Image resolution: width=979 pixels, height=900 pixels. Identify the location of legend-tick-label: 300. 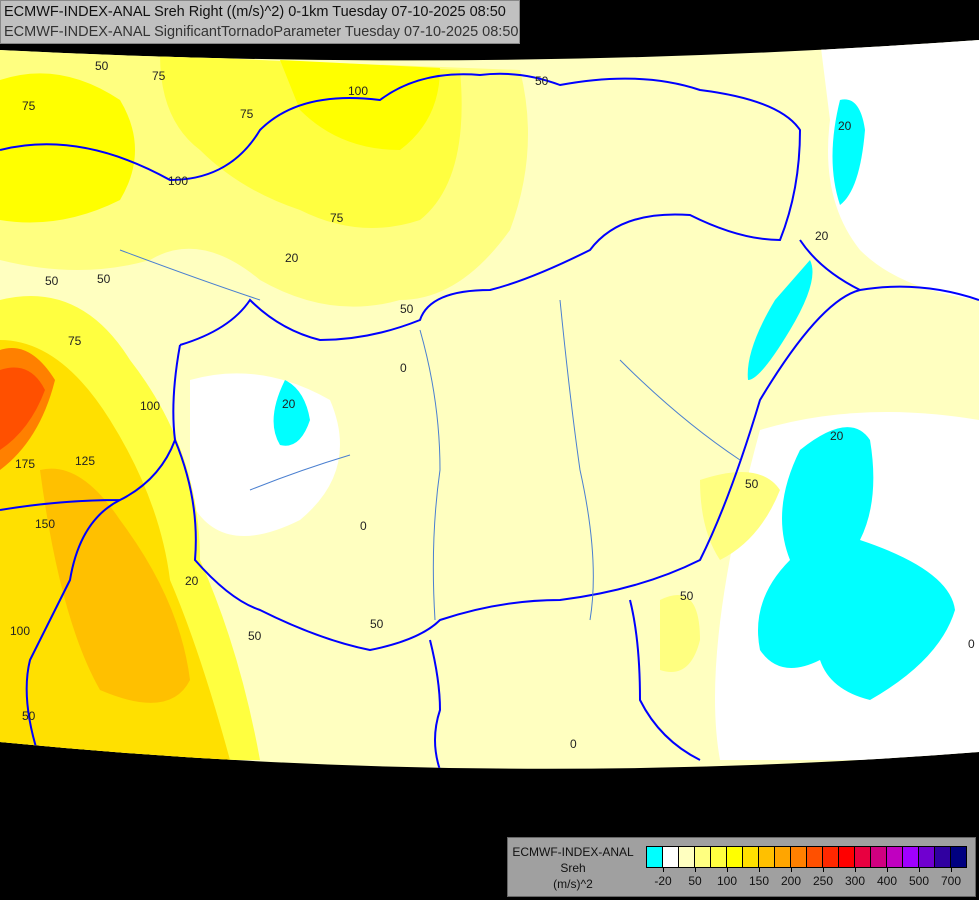
(855, 881).